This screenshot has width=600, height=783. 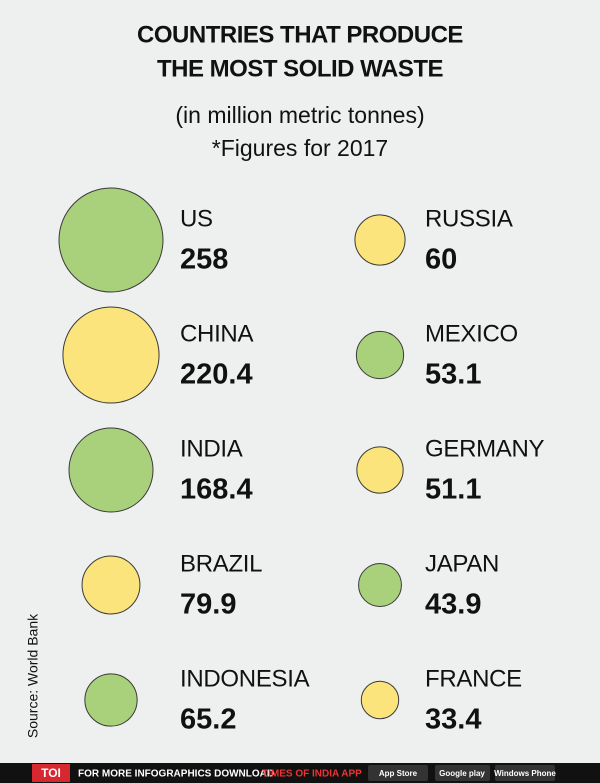 I want to click on country-name: RUSSIA, so click(x=469, y=218).